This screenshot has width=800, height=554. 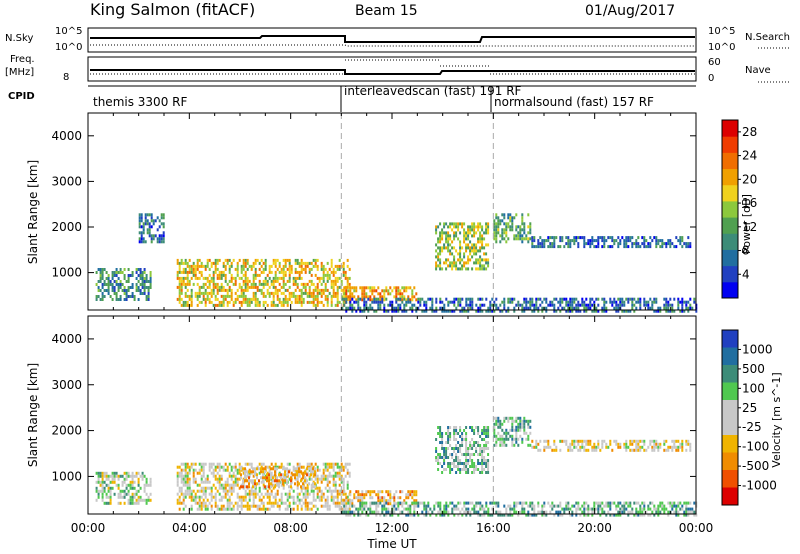 I want to click on nsky-panel-frame, so click(x=392, y=40).